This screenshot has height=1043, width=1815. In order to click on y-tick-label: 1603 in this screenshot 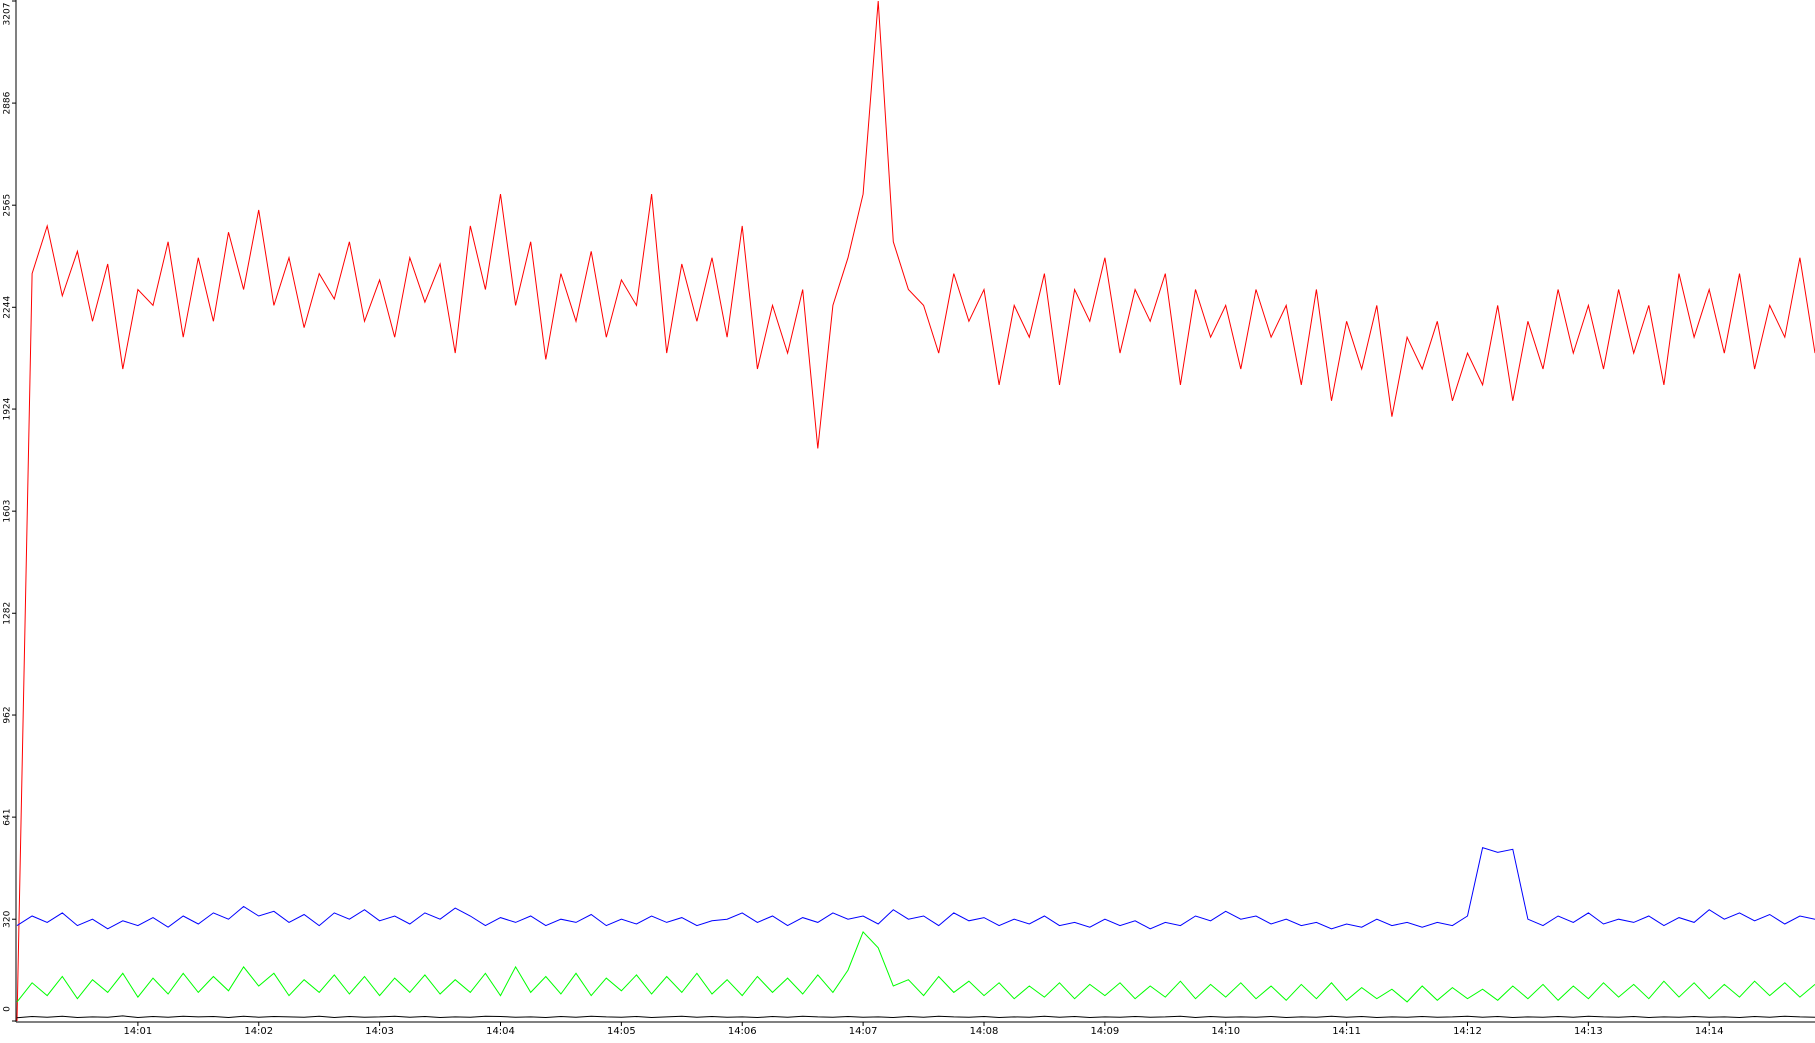, I will do `click(8, 511)`.